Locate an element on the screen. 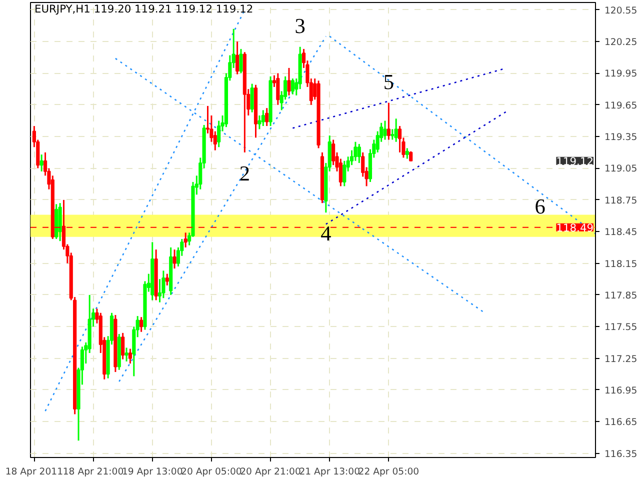 Image resolution: width=640 pixels, height=480 pixels. y-tick-label: 117.55 is located at coordinates (621, 328).